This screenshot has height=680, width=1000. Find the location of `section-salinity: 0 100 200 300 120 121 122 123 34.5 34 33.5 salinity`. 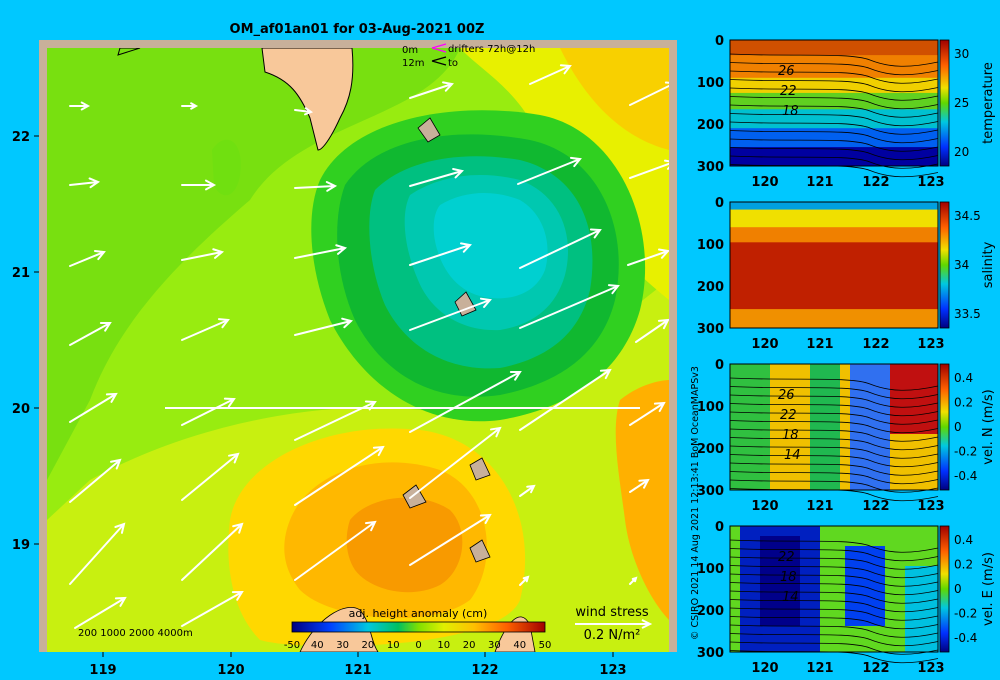

section-salinity: 0 100 200 300 120 121 122 123 34.5 34 33.5 salinity is located at coordinates (846, 274).